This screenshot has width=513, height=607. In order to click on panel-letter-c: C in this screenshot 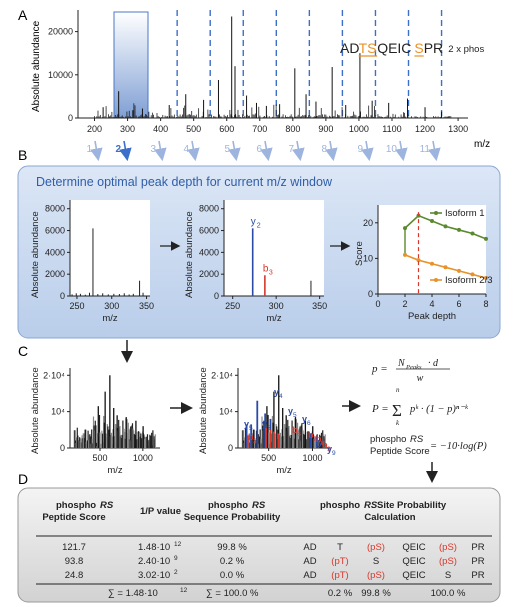, I will do `click(23, 351)`.